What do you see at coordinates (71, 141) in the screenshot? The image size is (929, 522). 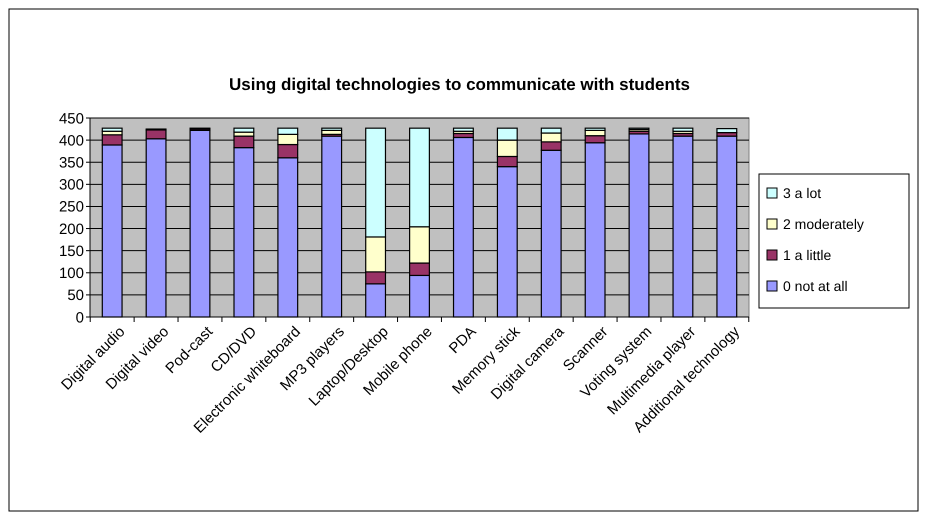 I see `y-tick-label: 400` at bounding box center [71, 141].